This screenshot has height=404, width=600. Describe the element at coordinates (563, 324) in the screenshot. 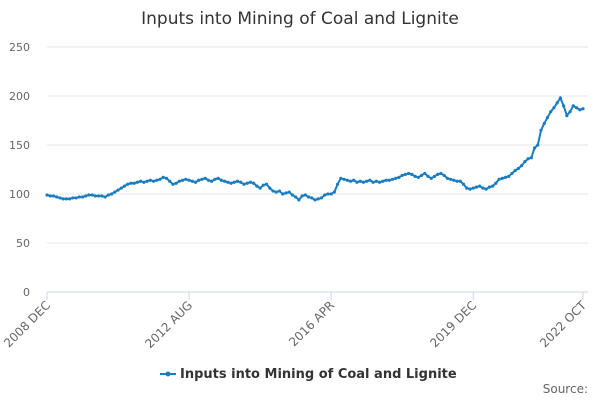

I see `x-tick-label: 2022 OCT` at that location.